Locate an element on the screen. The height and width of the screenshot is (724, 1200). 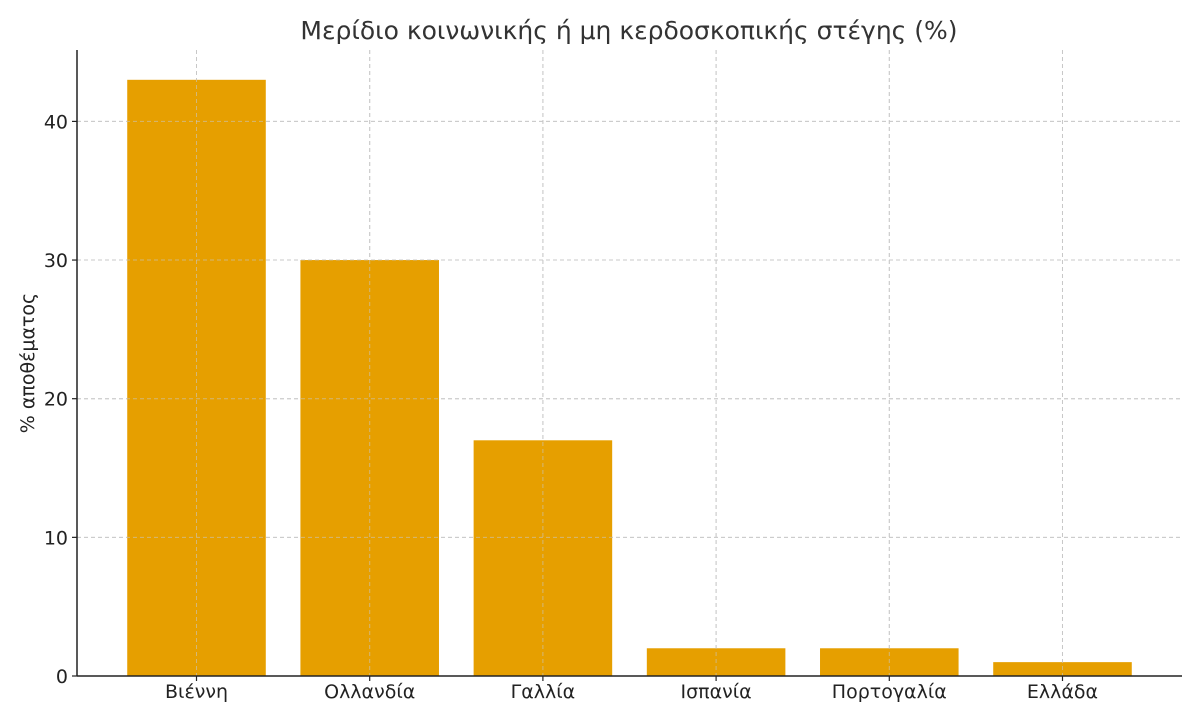
x-tick-label: Ολλανδία is located at coordinates (369, 692).